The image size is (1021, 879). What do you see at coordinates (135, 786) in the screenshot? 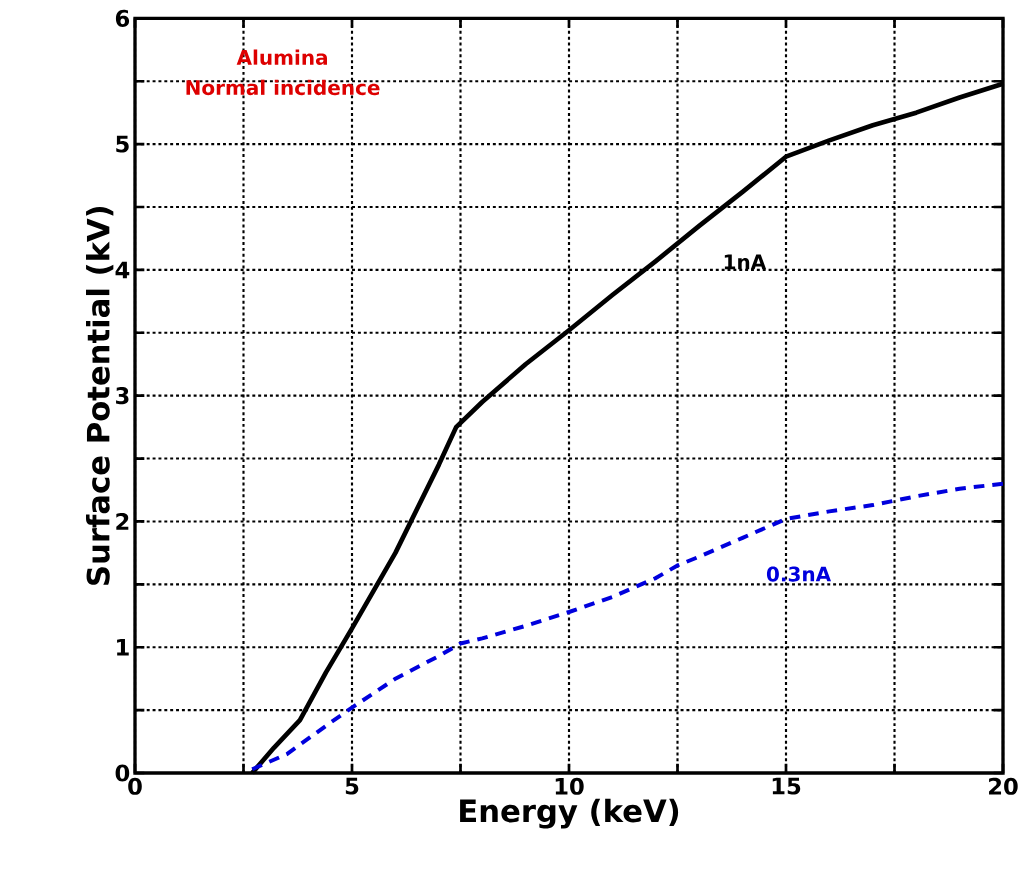
I see `x-tick-label: 0` at bounding box center [135, 786].